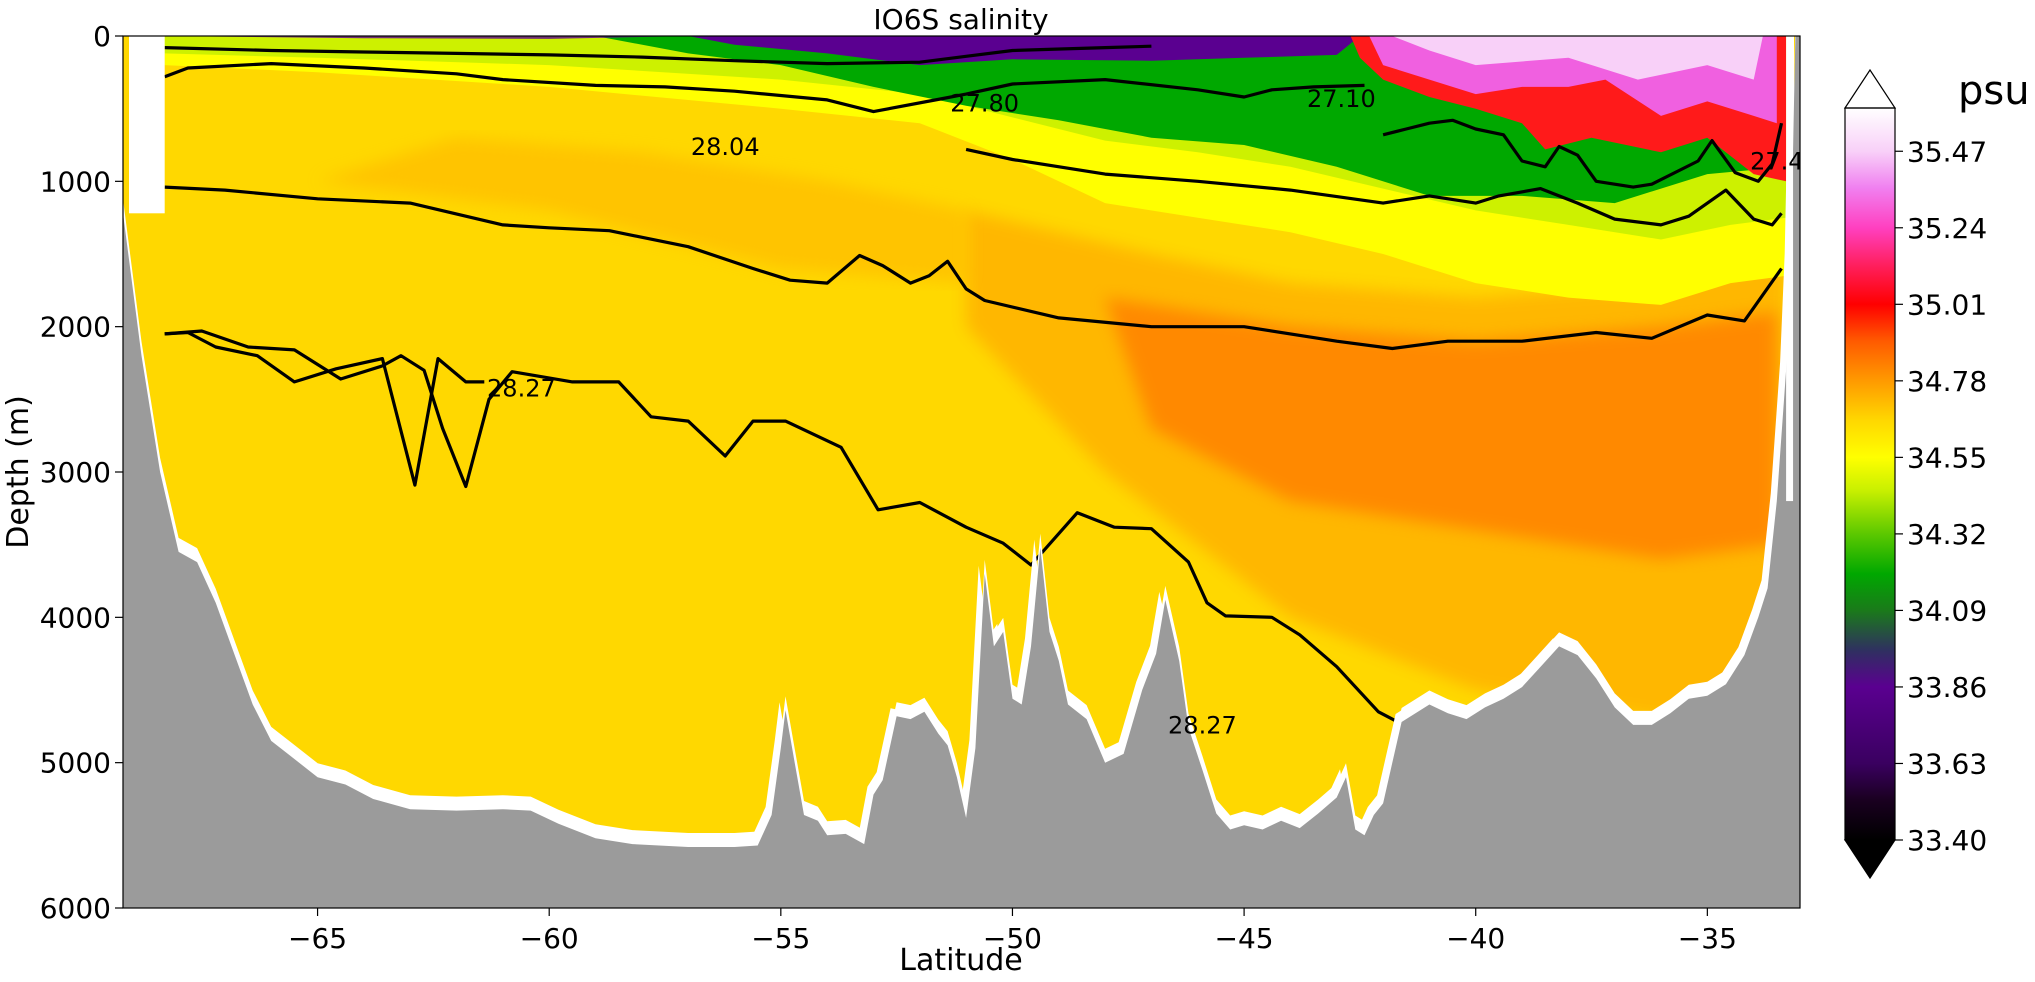 The height and width of the screenshot is (982, 2035). Describe the element at coordinates (1341, 99) in the screenshot. I see `contour-label-2: 27.10` at that location.